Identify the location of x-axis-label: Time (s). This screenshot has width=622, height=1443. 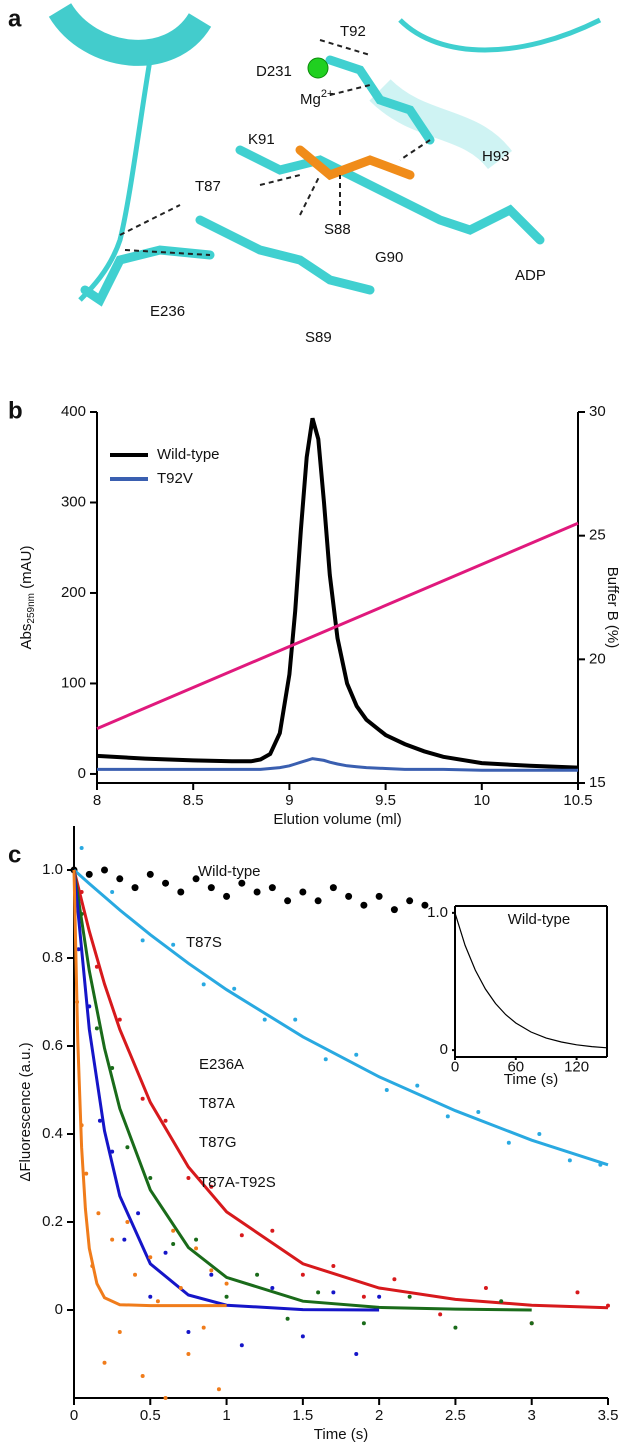
(531, 1079).